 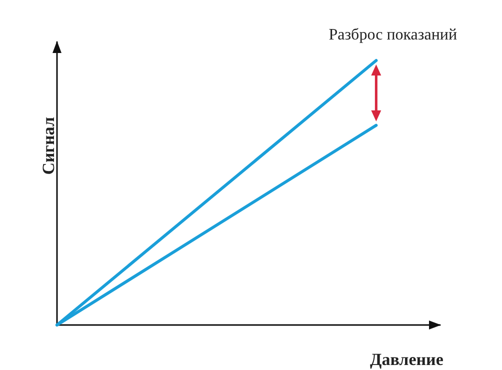 What do you see at coordinates (407, 359) in the screenshot?
I see `x-axis-title: Давление` at bounding box center [407, 359].